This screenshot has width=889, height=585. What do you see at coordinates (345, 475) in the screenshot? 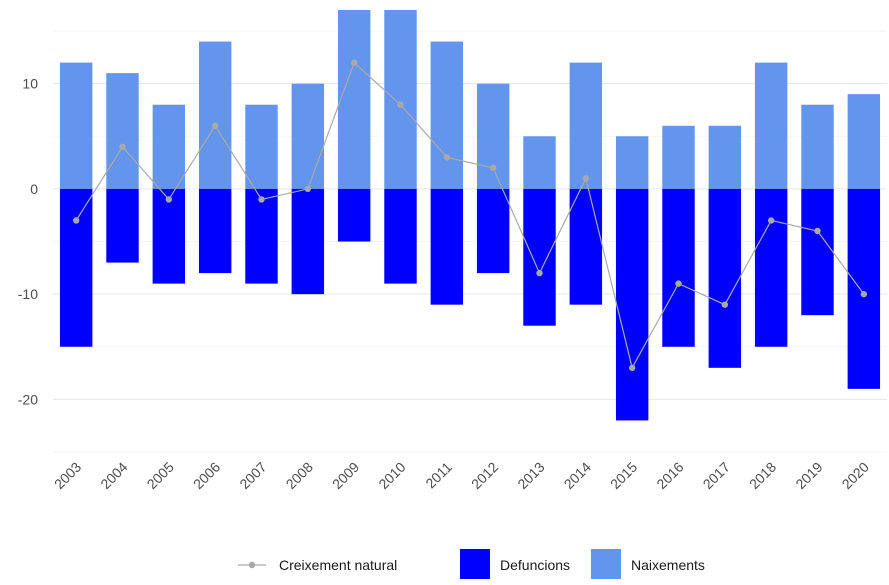
I see `x-tick-label: 2009` at bounding box center [345, 475].